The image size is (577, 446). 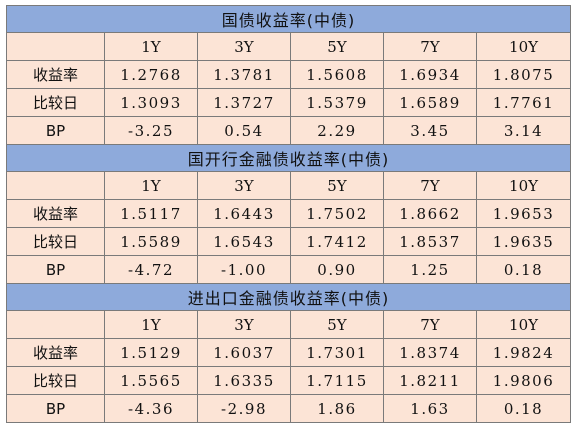 I want to click on table-row: BP -4.36 -2.98 1.86 1.63 0.18, so click(x=289, y=408).